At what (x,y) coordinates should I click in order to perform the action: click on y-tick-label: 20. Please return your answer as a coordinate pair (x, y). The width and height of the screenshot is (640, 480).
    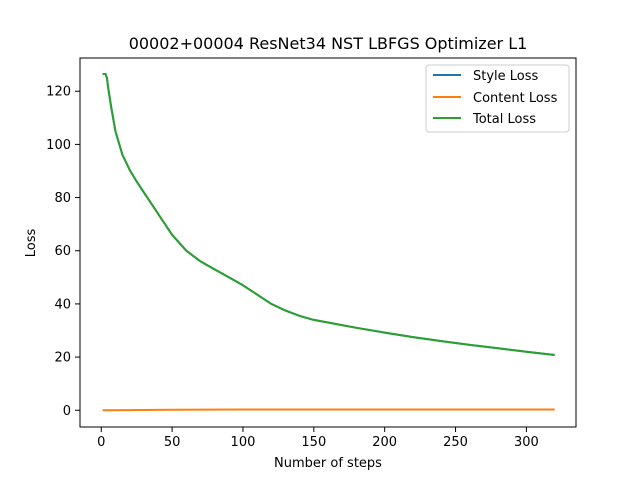
    Looking at the image, I should click on (62, 358).